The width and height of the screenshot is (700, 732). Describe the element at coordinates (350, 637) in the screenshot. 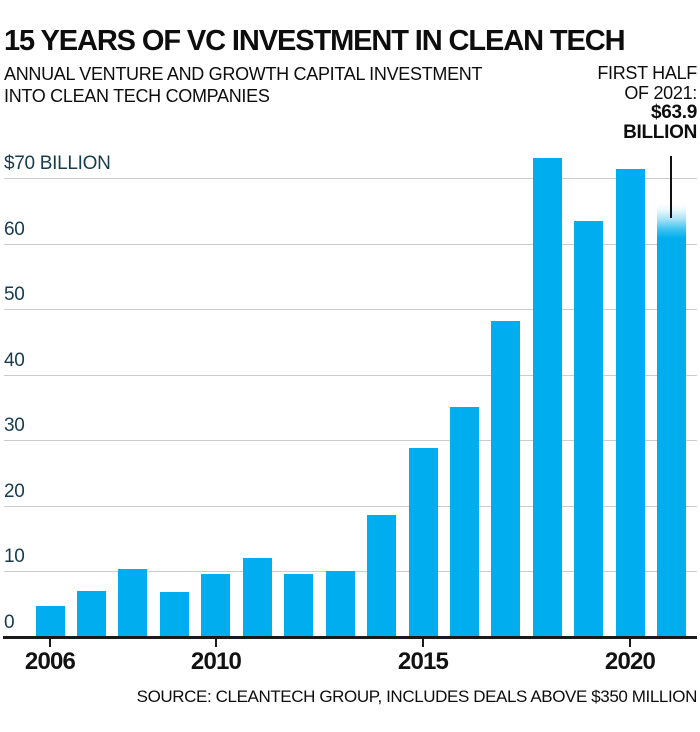

I see `x-axis-line` at that location.